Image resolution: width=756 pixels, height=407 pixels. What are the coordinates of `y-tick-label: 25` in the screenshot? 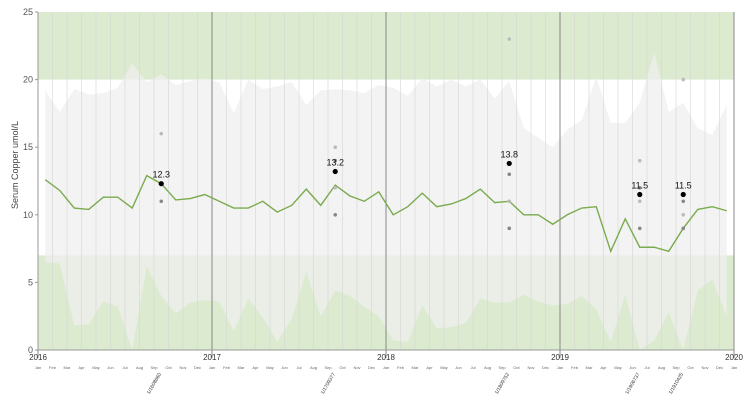 It's located at (28, 12).